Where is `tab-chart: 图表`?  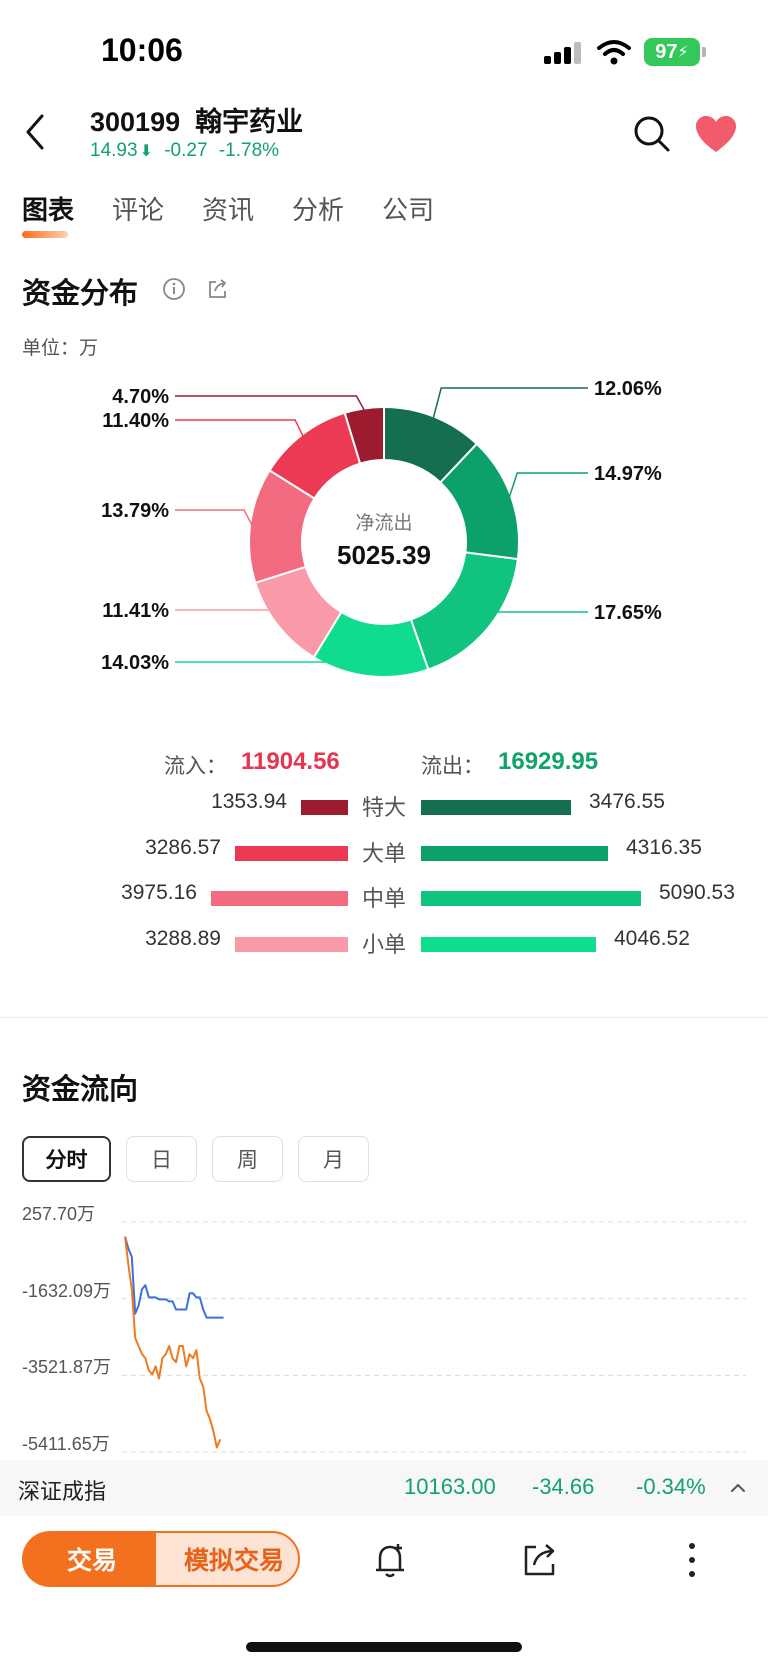 tab-chart: 图表 is located at coordinates (48, 214).